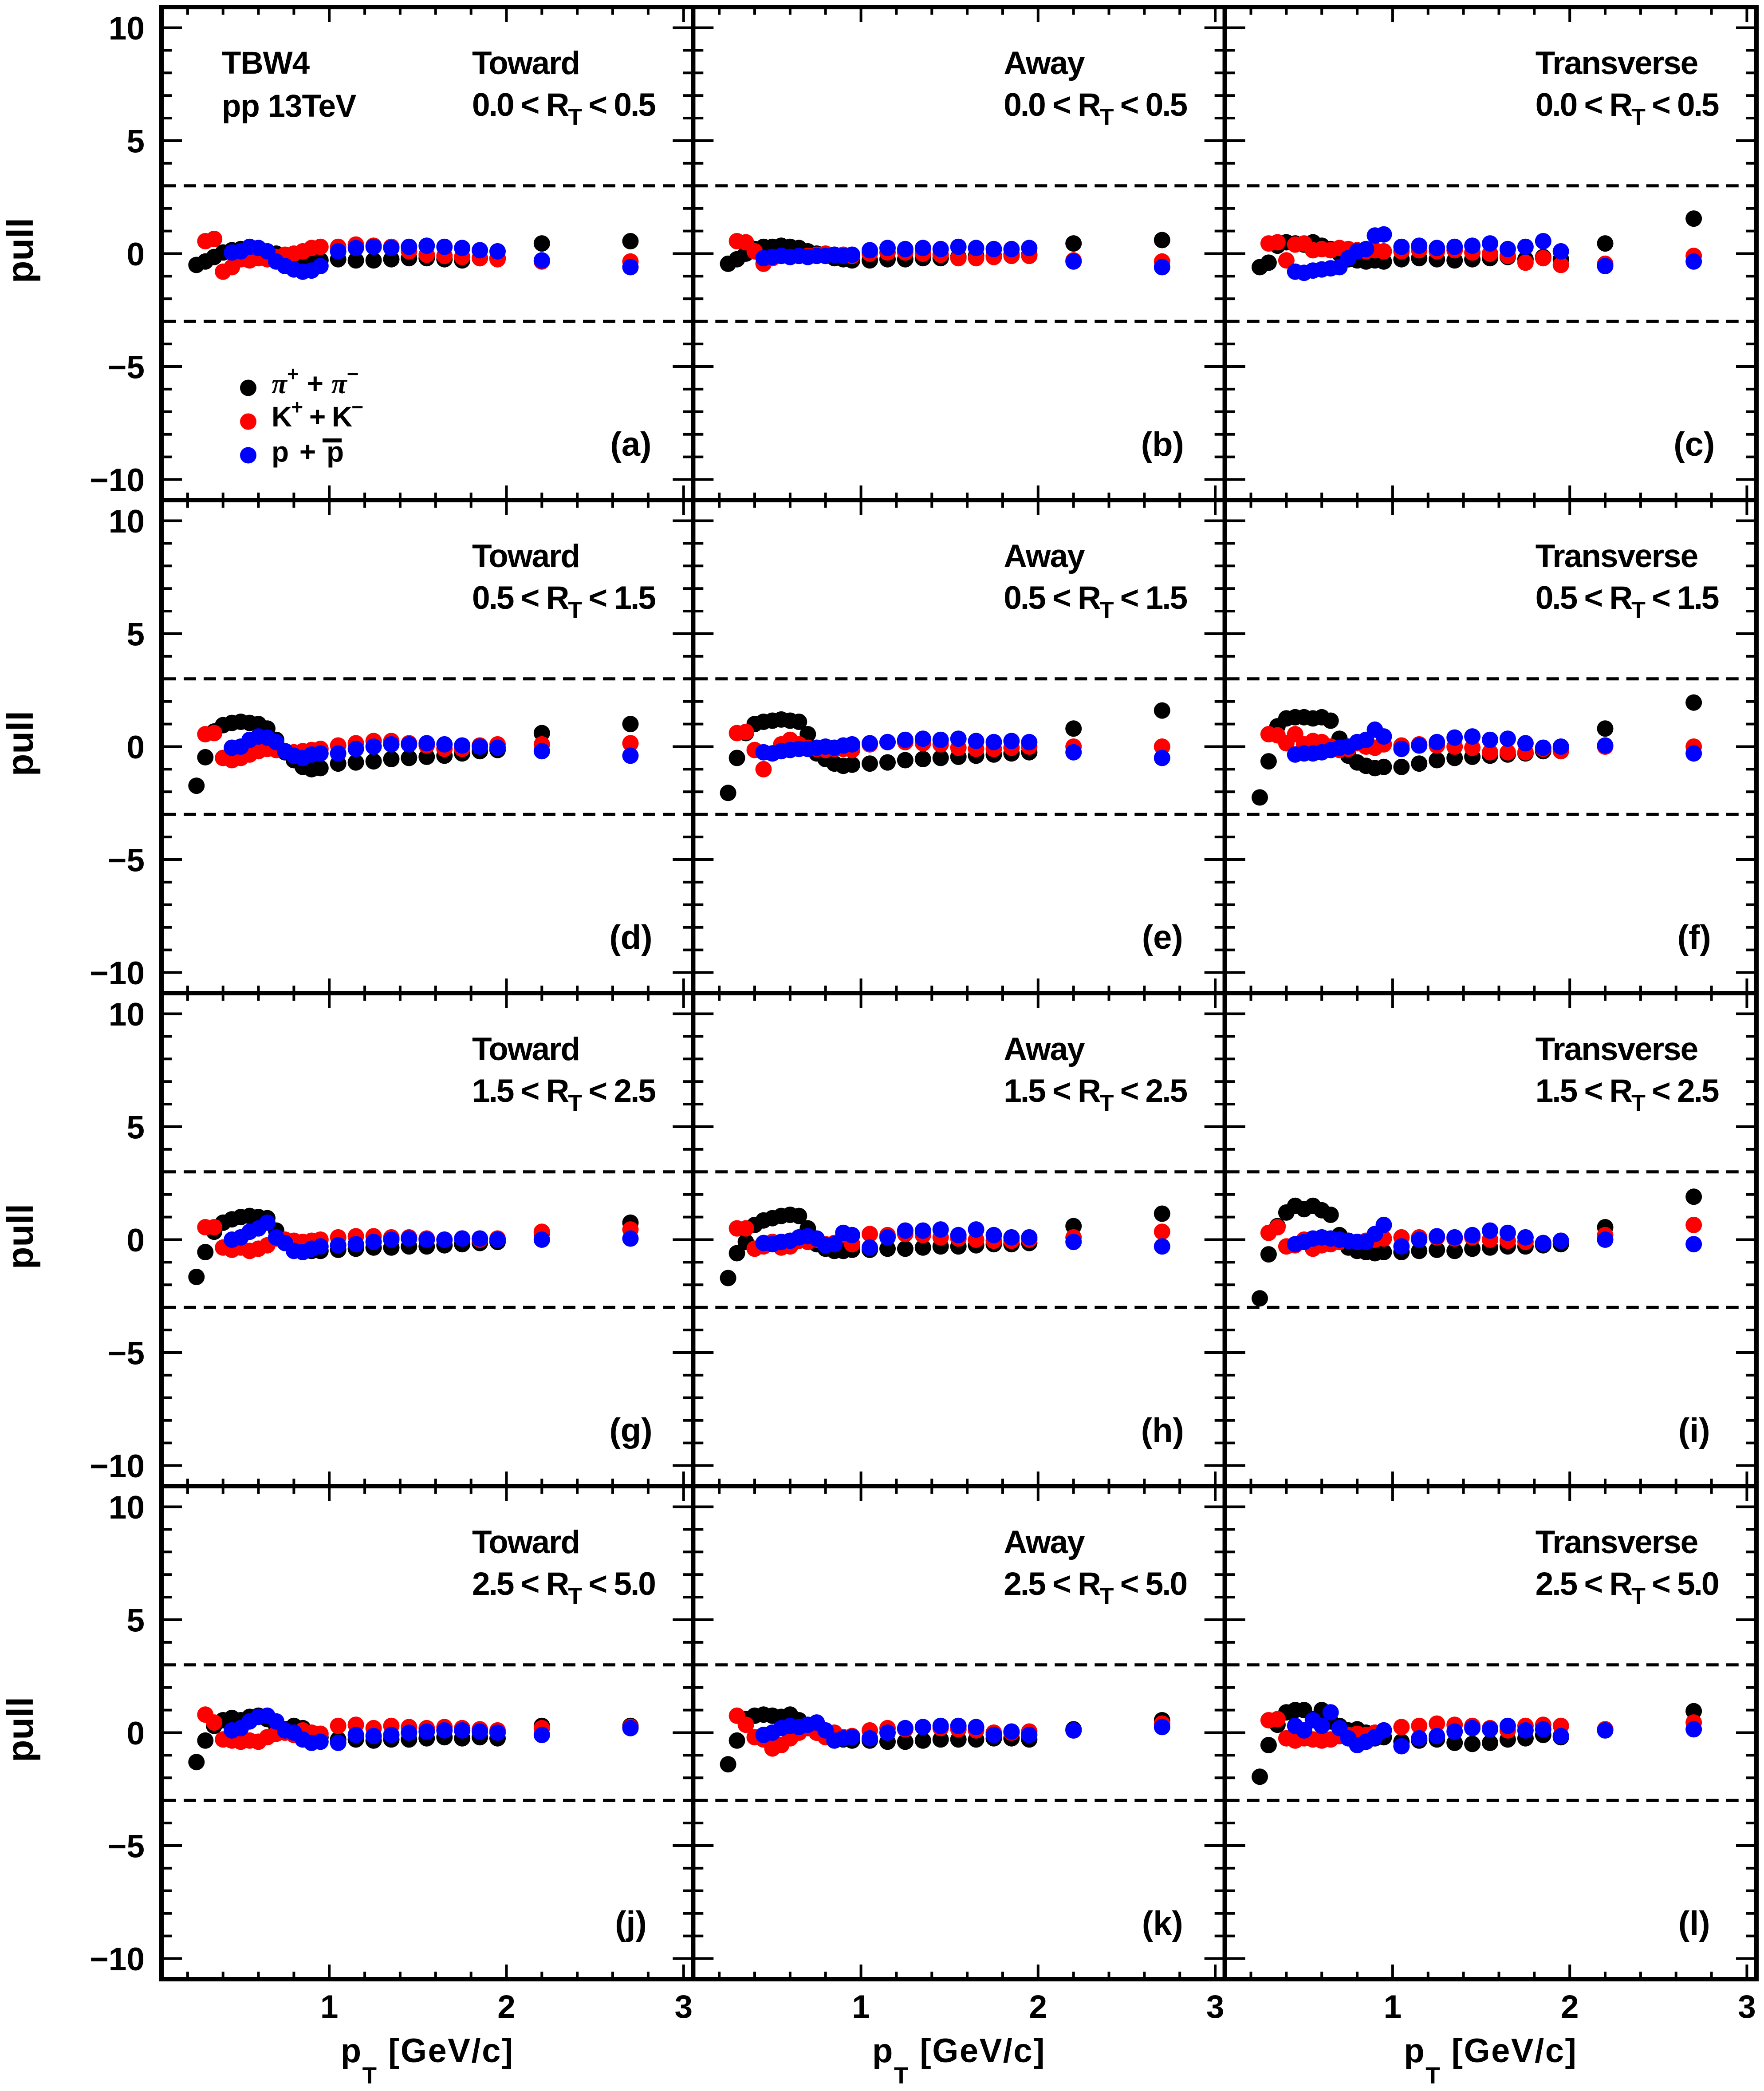 The image size is (1764, 2091). I want to click on svg-text: (g), so click(630, 1430).